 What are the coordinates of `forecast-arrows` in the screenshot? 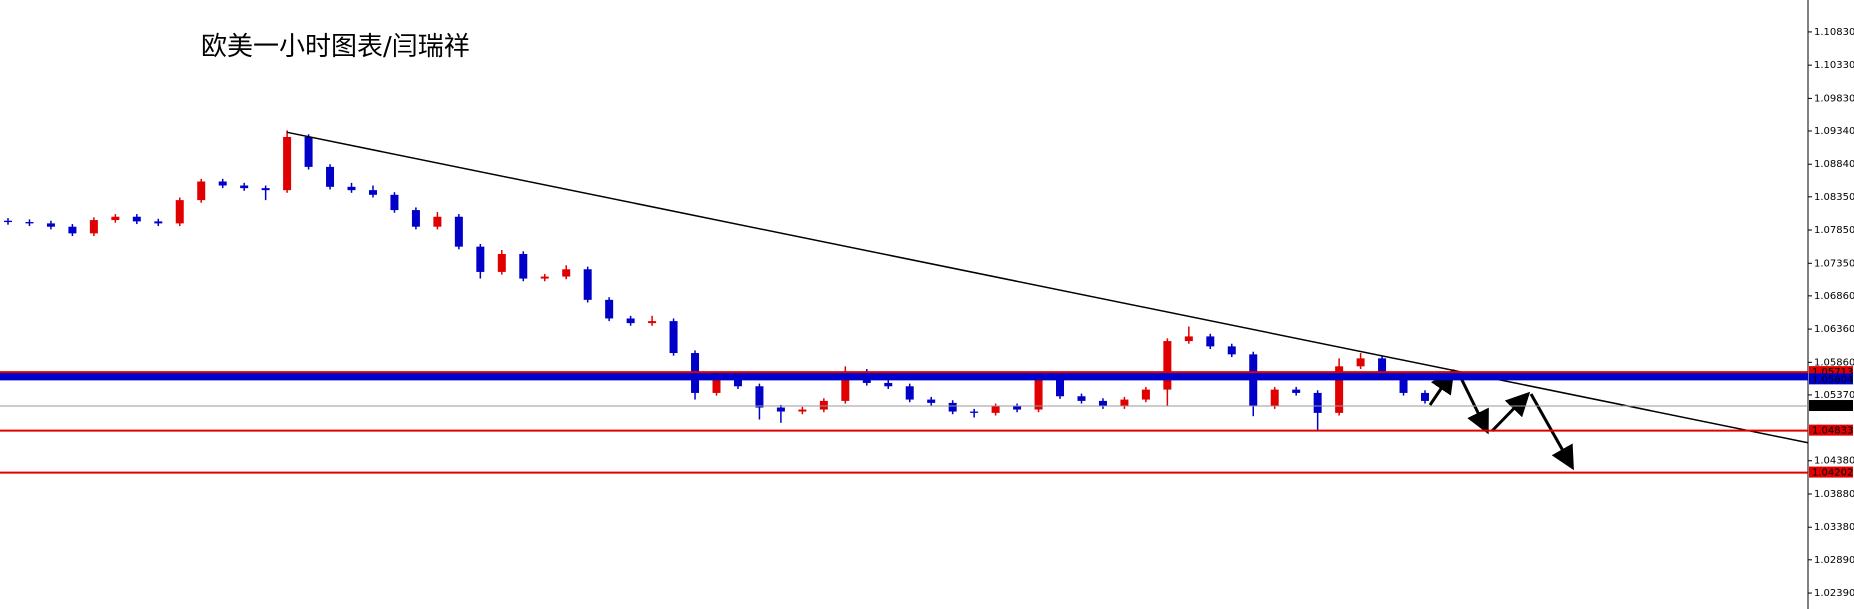 It's located at (1501, 420).